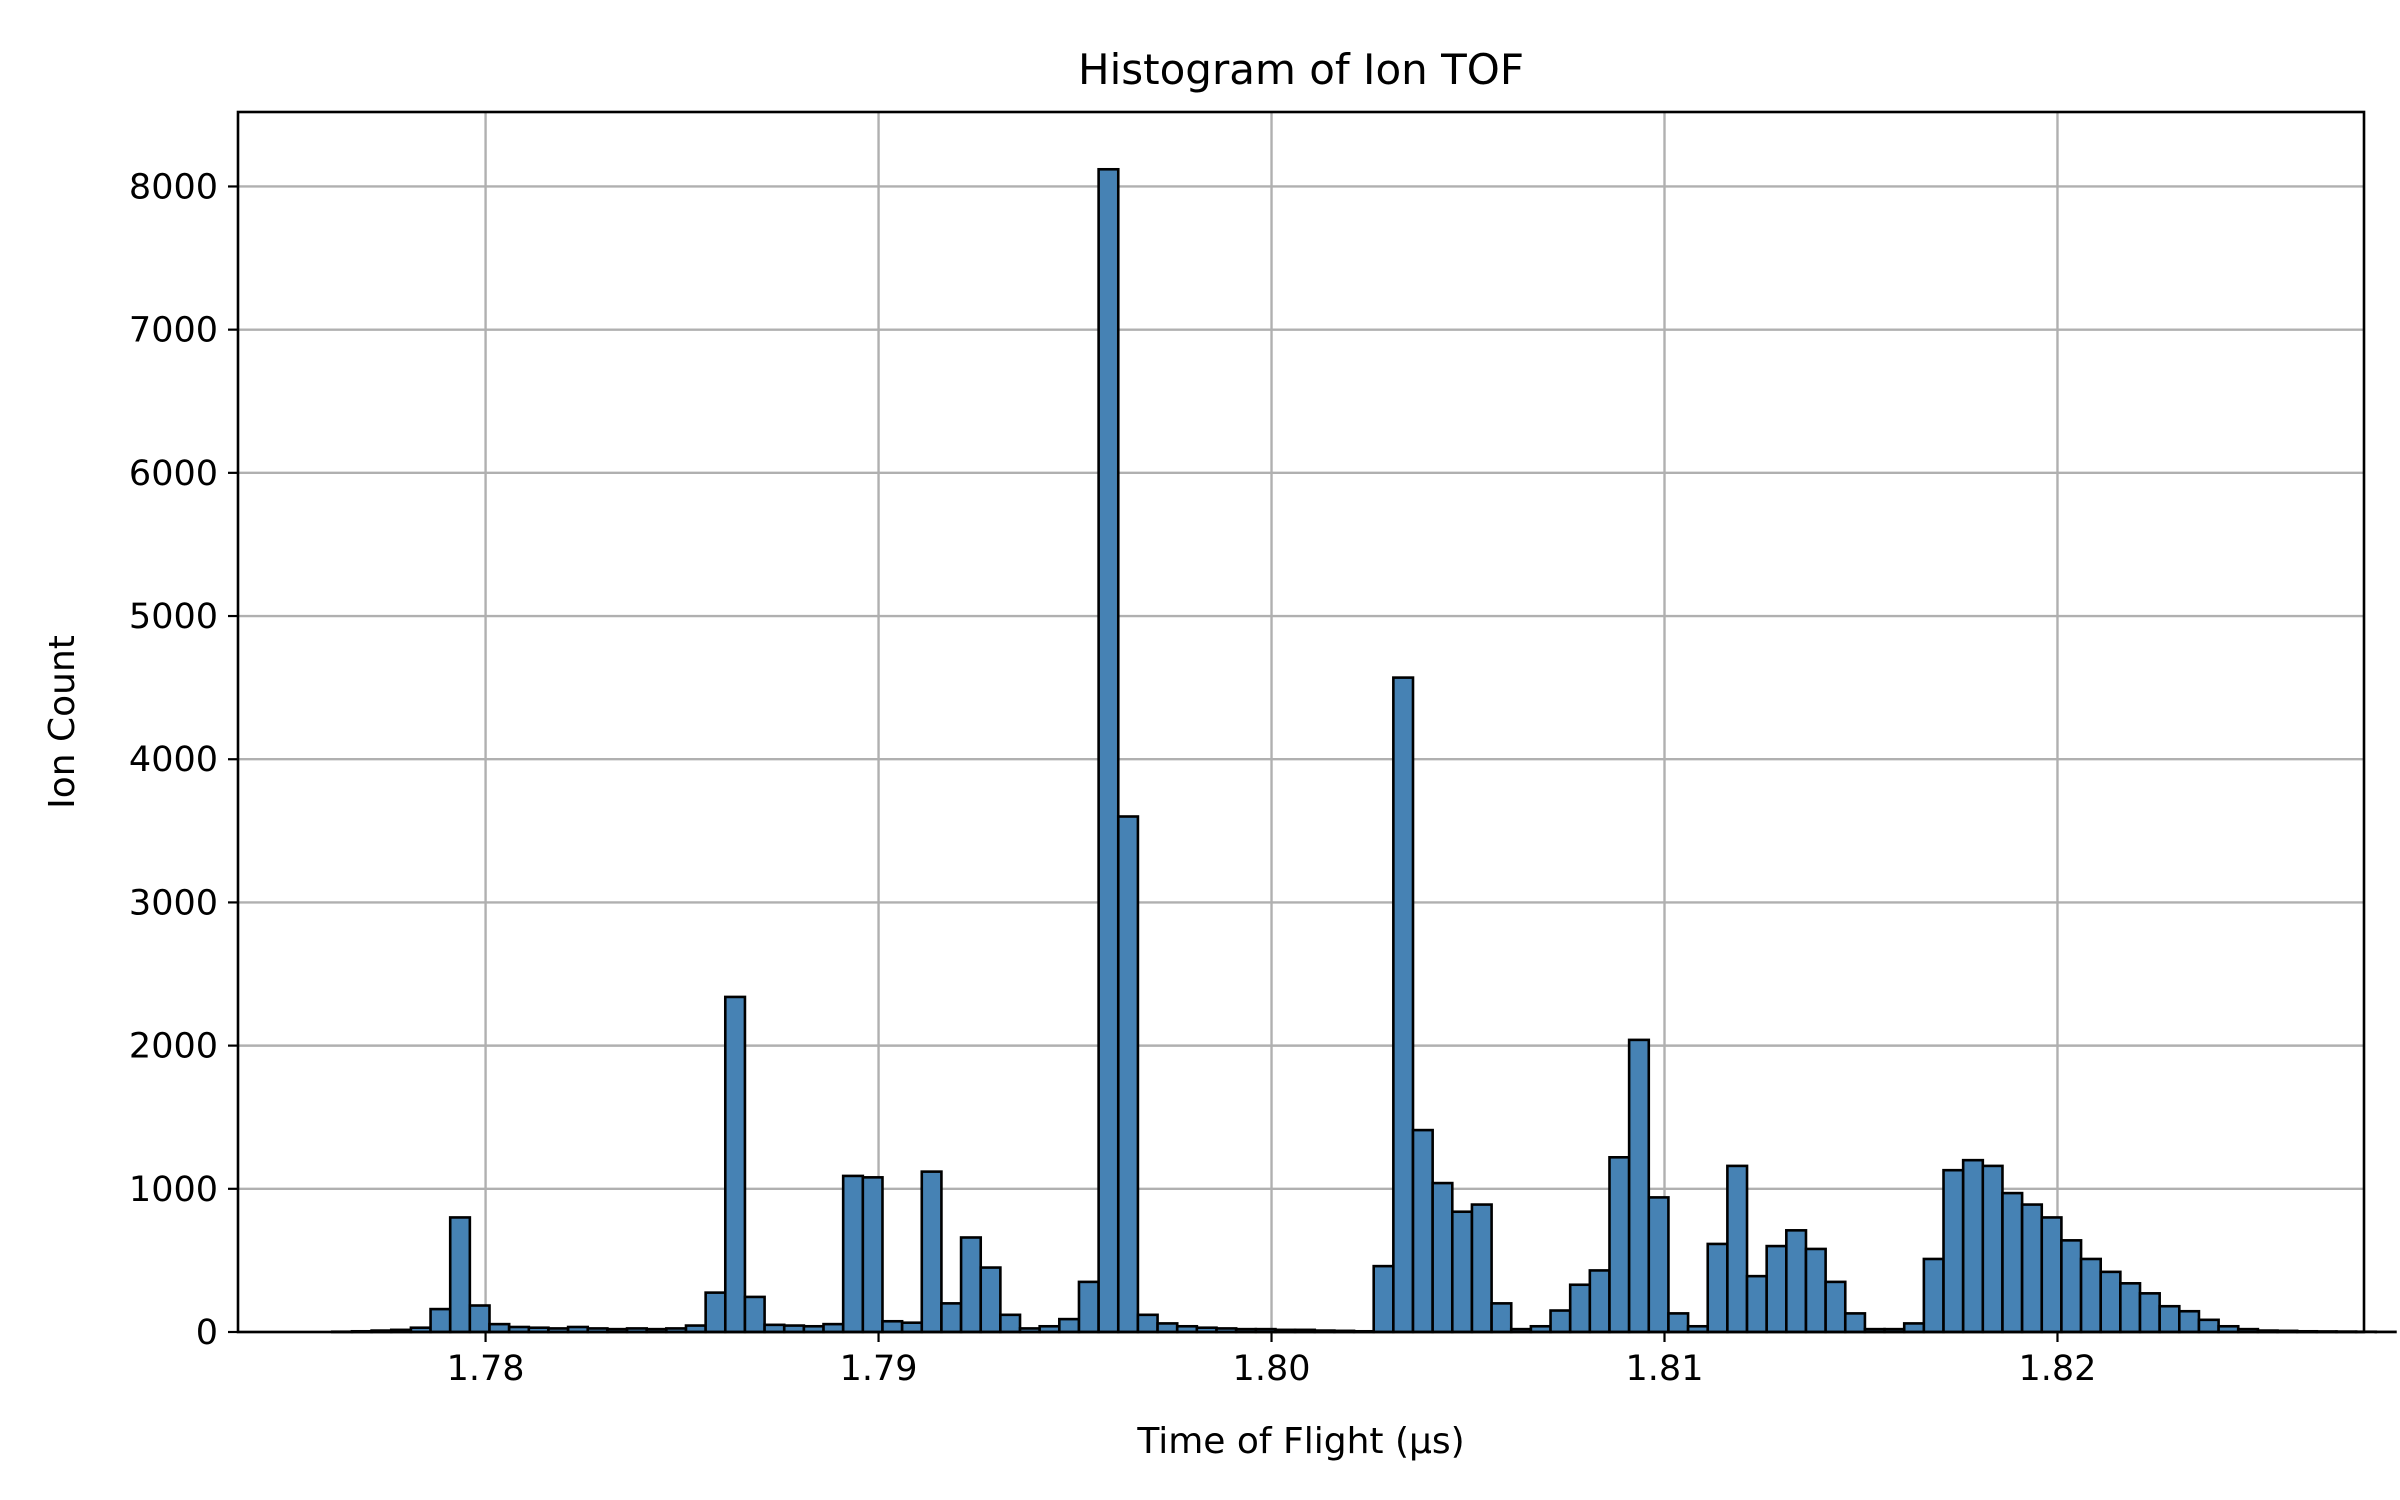  What do you see at coordinates (1301, 69) in the screenshot?
I see `chart-title: Histogram of Ion TOF` at bounding box center [1301, 69].